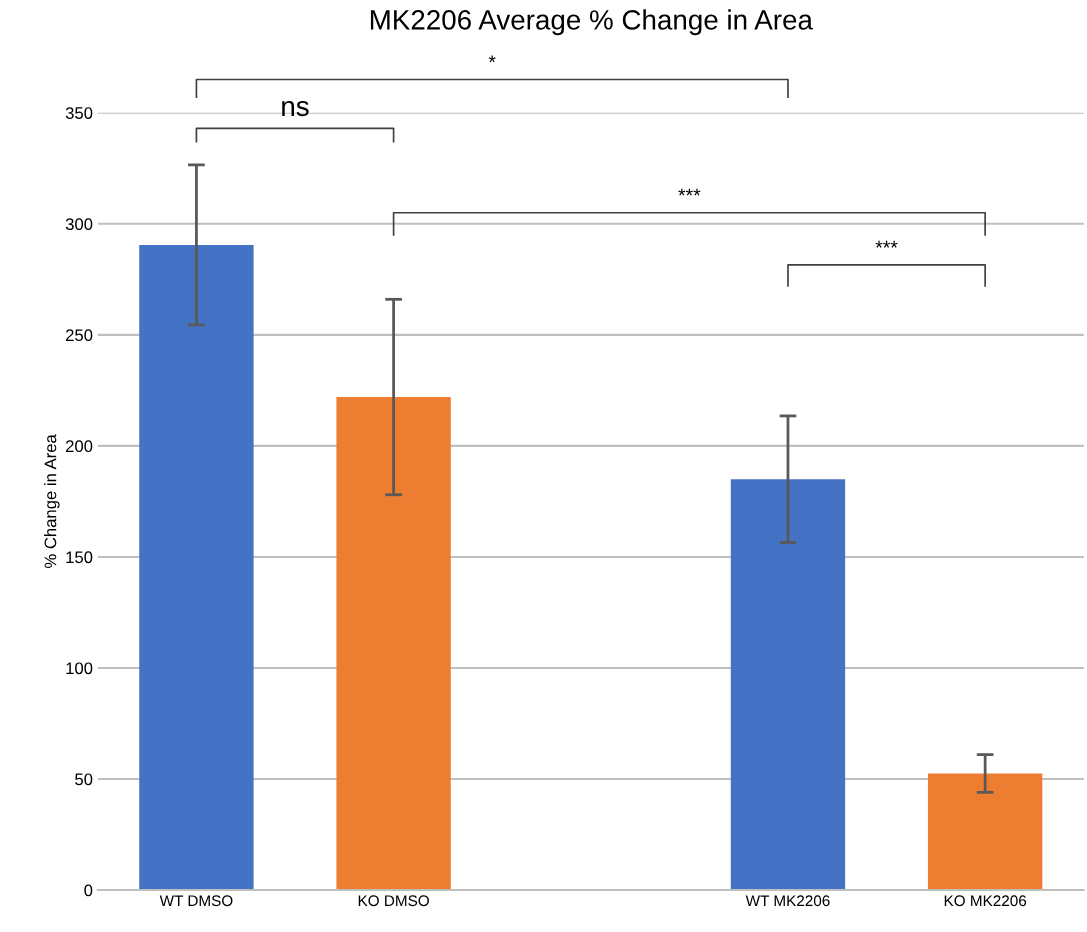  What do you see at coordinates (52, 501) in the screenshot?
I see `y-axis-title: % Change in Area` at bounding box center [52, 501].